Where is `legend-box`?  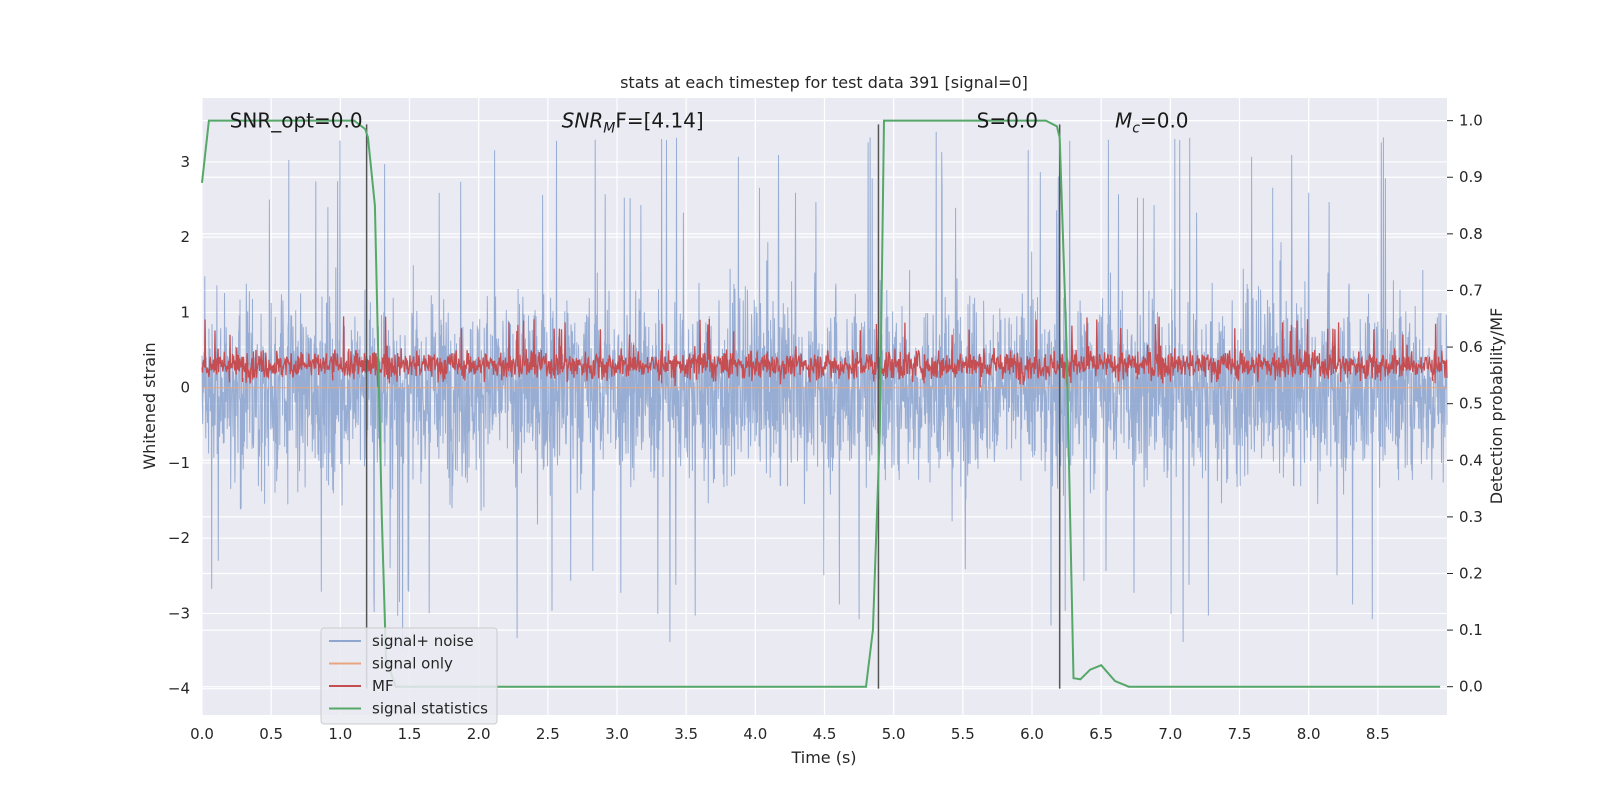
legend-box is located at coordinates (409, 676).